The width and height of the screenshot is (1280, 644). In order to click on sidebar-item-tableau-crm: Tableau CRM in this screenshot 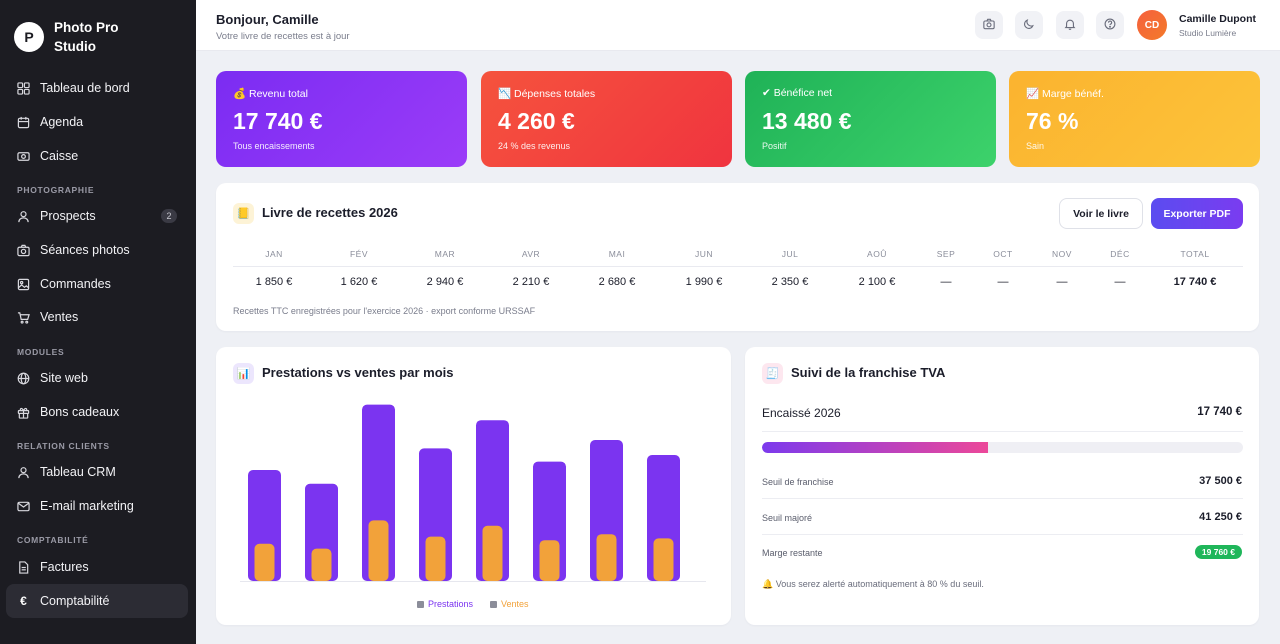, I will do `click(97, 472)`.